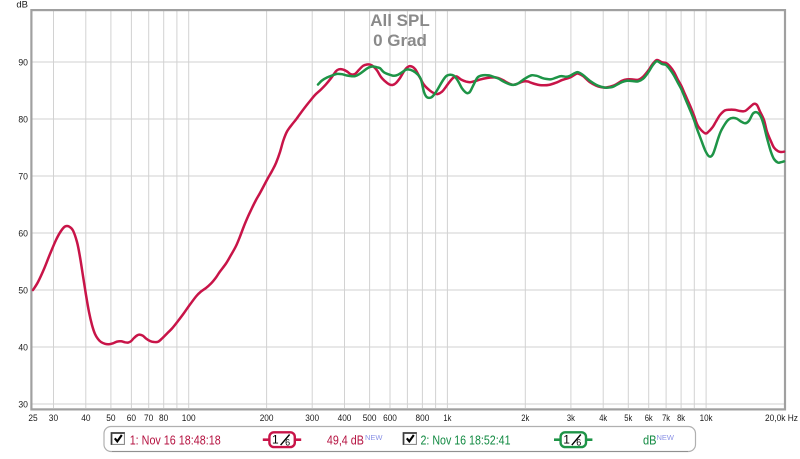  I want to click on svg-text: 5k, so click(628, 418).